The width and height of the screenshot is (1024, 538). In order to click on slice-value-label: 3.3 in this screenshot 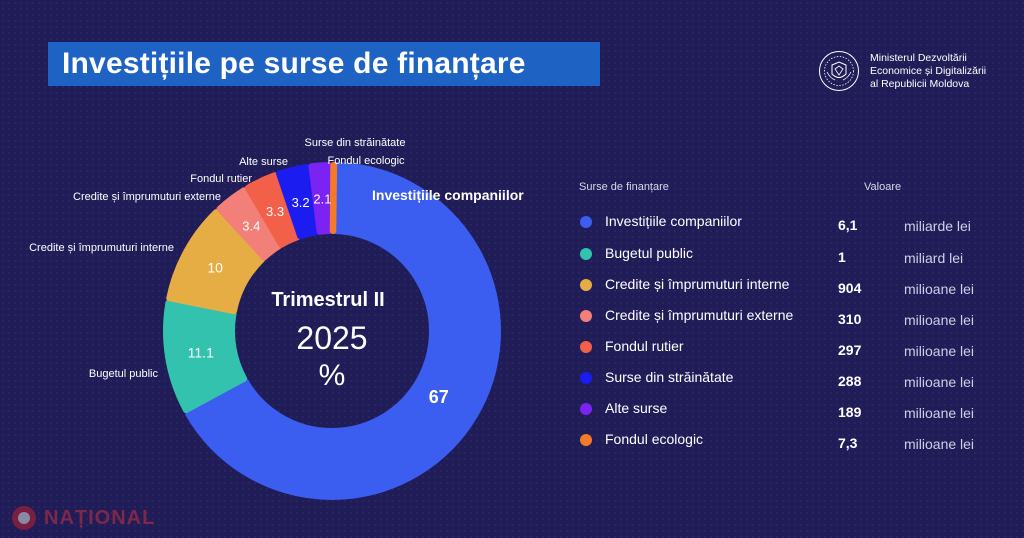, I will do `click(275, 211)`.